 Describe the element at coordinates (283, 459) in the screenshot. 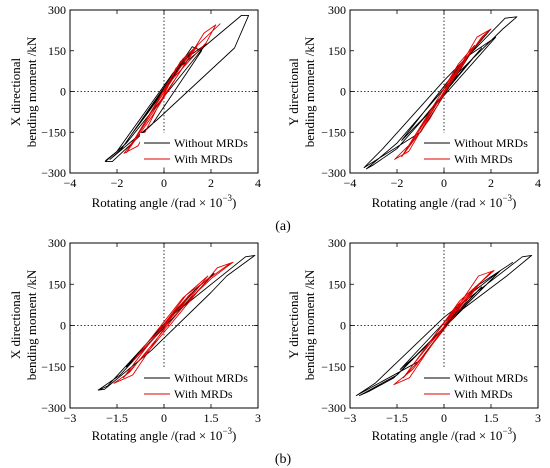

I see `panel-label-b: (b)` at that location.